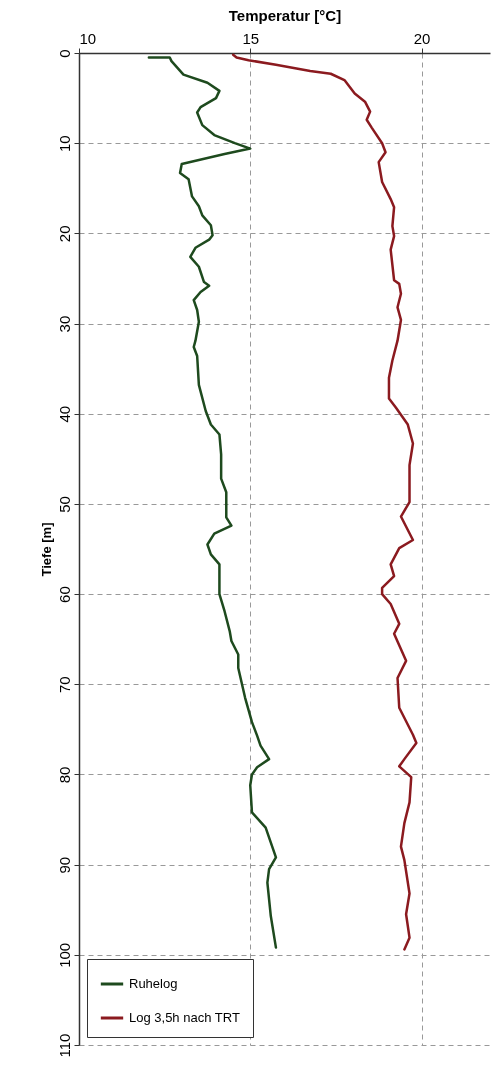 This screenshot has height=1073, width=495. What do you see at coordinates (64, 685) in the screenshot?
I see `y-tick-label: 70` at bounding box center [64, 685].